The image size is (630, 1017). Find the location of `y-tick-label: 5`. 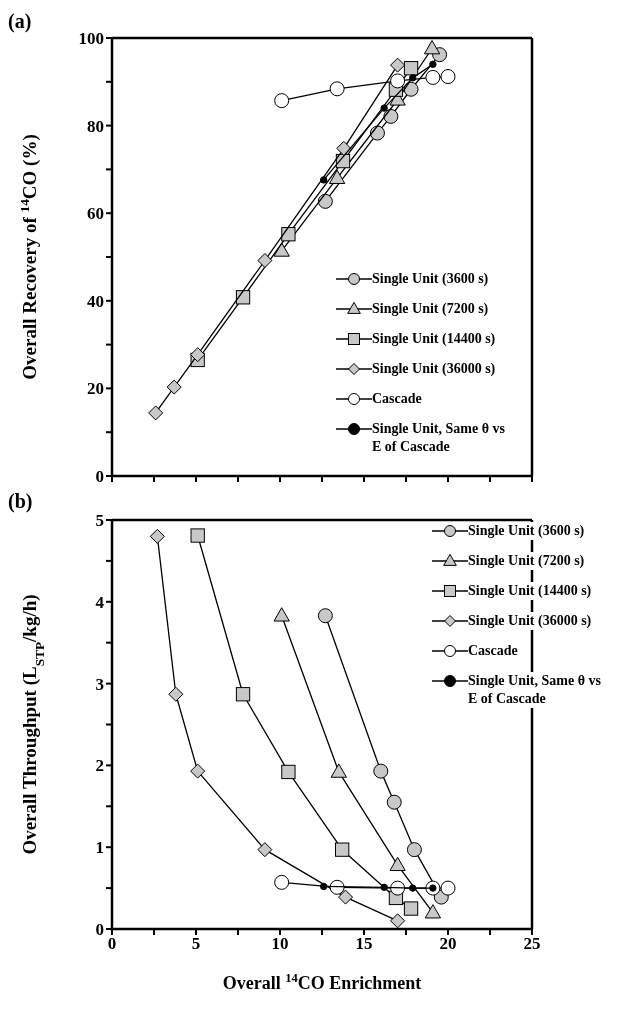

y-tick-label: 5 is located at coordinates (99, 521).